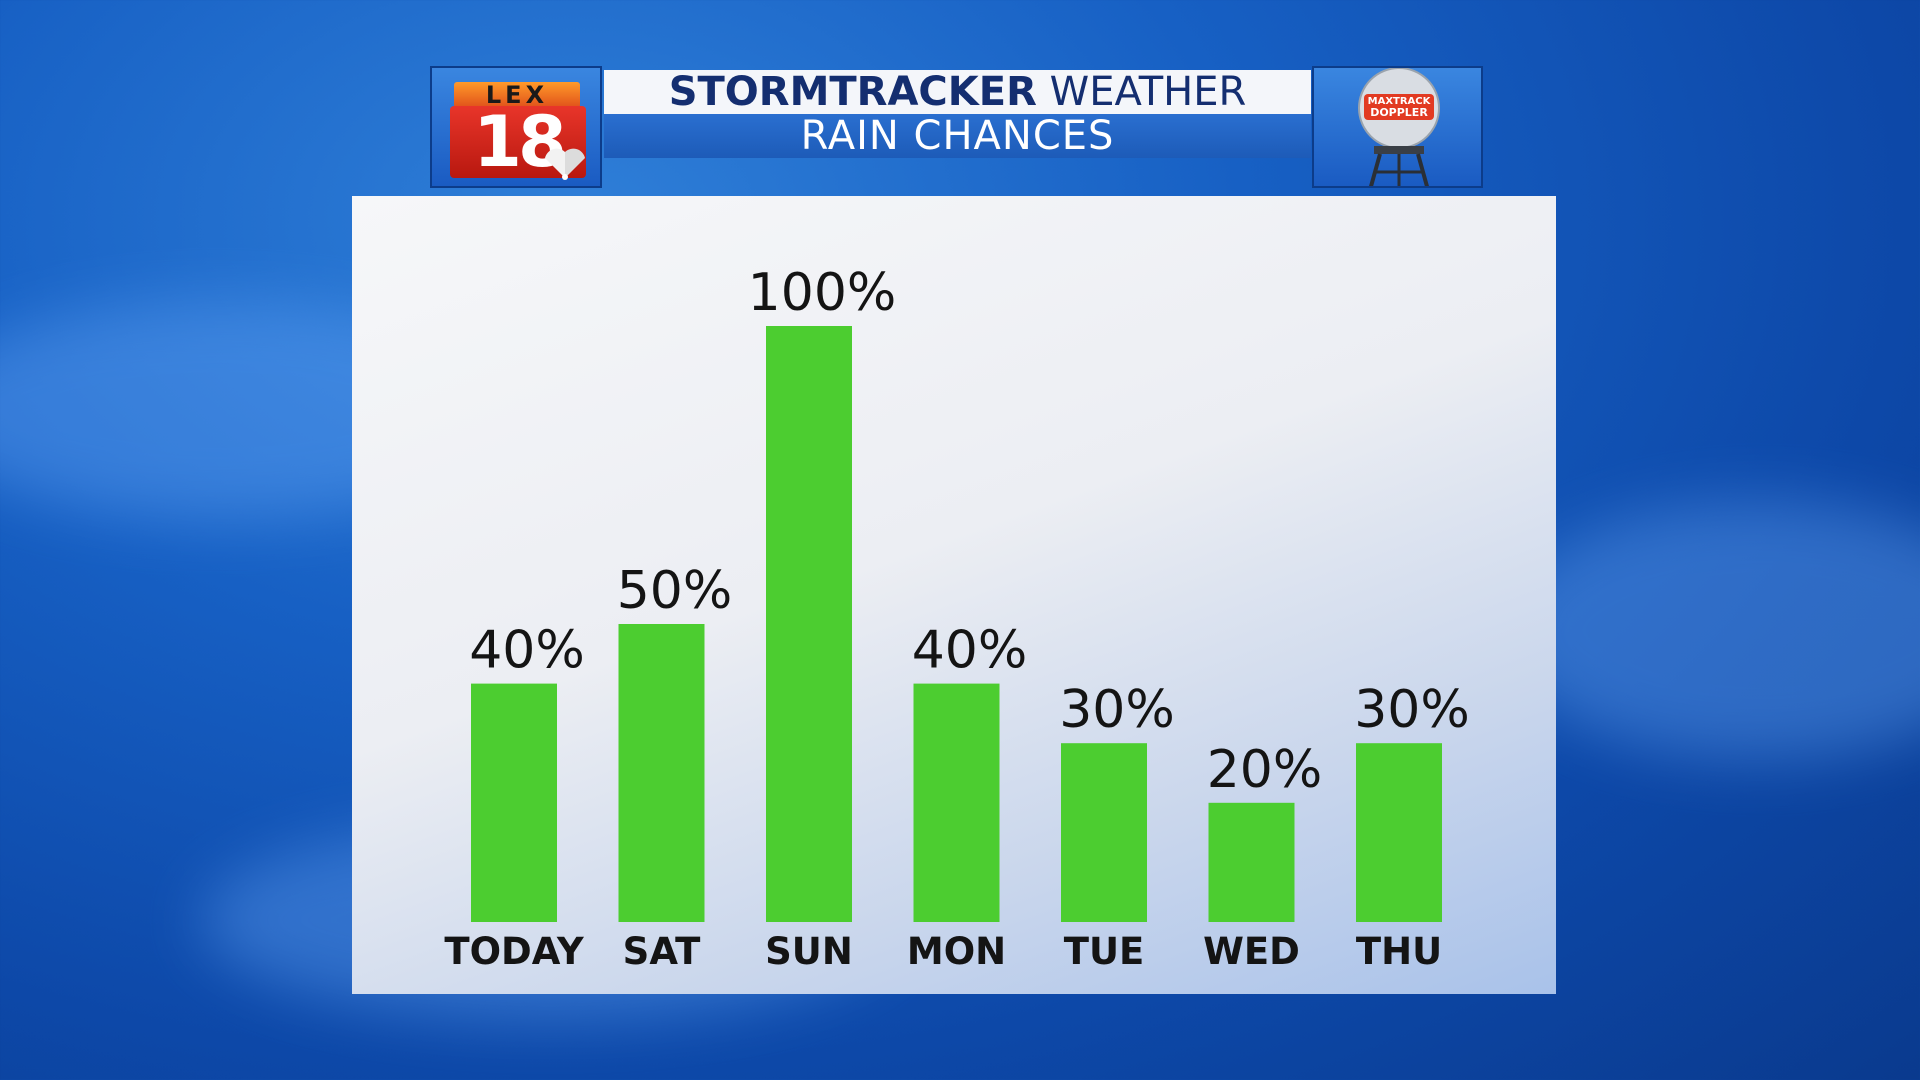 This screenshot has height=1080, width=1920. I want to click on title-block: STORMTRACKER WEATHER RAIN CHANCES, so click(957, 127).